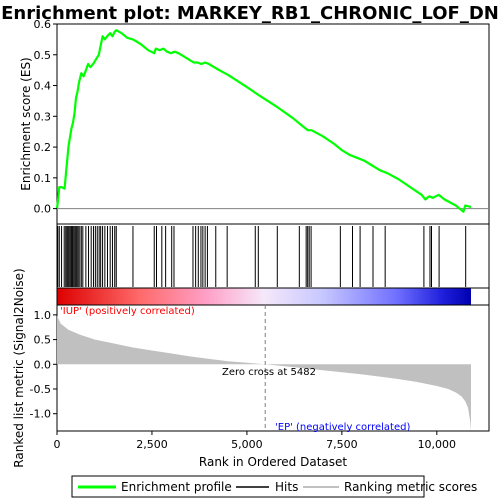 The height and width of the screenshot is (500, 500). What do you see at coordinates (43, 24) in the screenshot?
I see `es-tick-label-6: 0.6` at bounding box center [43, 24].